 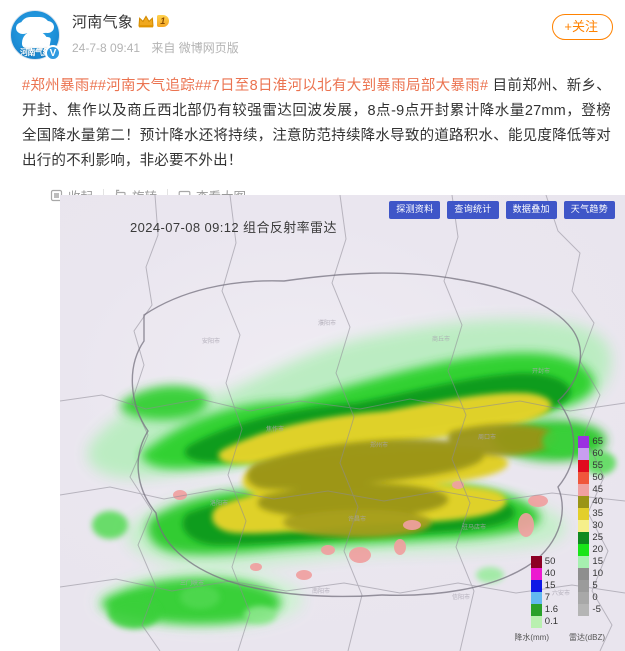 I want to click on map-button-group: 探测资料 查询统计 数据叠加 天气趋势, so click(x=502, y=210).